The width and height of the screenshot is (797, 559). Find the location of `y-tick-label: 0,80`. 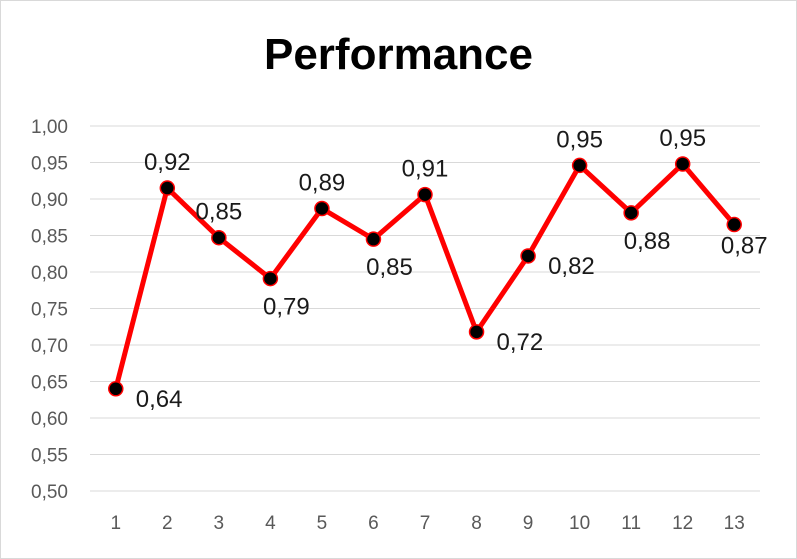

y-tick-label: 0,80 is located at coordinates (49, 273).